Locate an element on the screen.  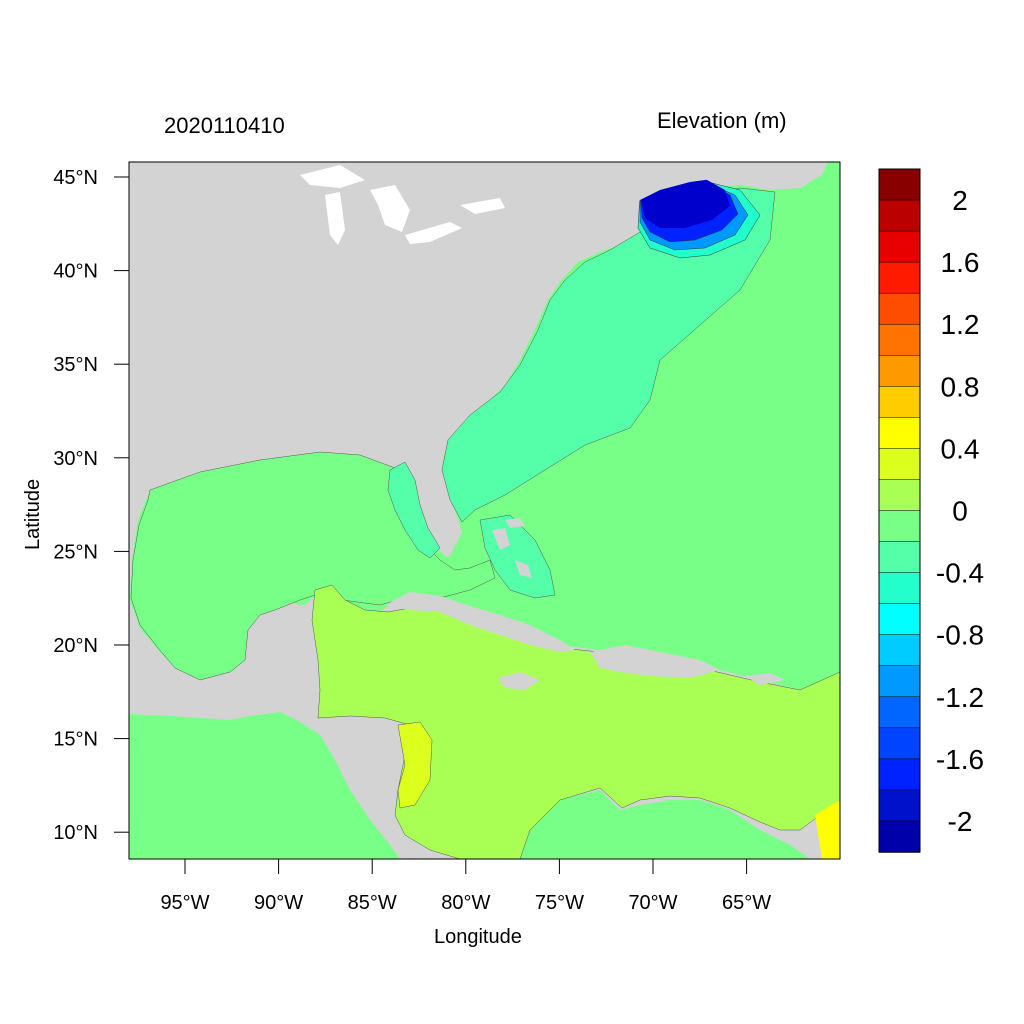
elevation-colorbar: 2 1.6 1.2 0.8 0.4 0 -0.4 -0.8 -1.2 -1.6 -2 is located at coordinates (931, 510).